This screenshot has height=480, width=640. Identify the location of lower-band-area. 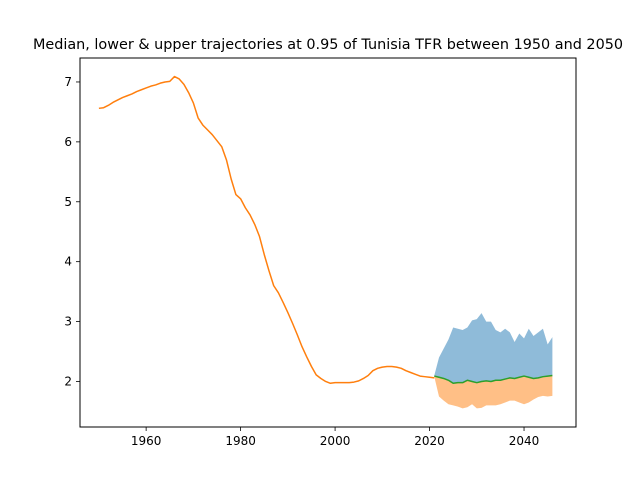
(493, 392).